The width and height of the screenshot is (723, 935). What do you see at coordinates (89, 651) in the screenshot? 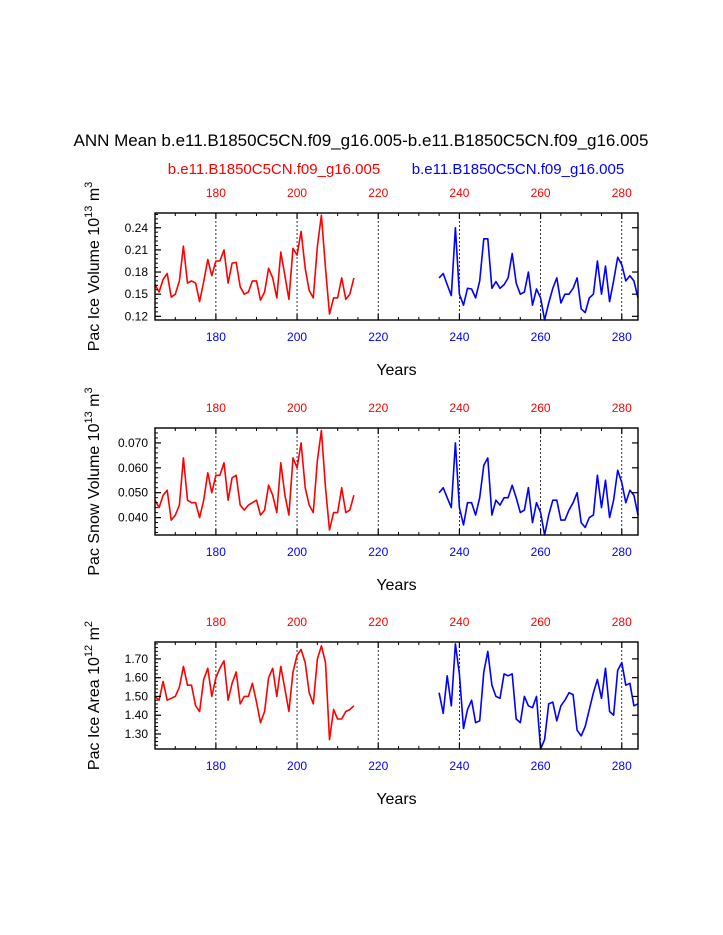
I see `ice-area-ylabel-exponent: 12` at bounding box center [89, 651].